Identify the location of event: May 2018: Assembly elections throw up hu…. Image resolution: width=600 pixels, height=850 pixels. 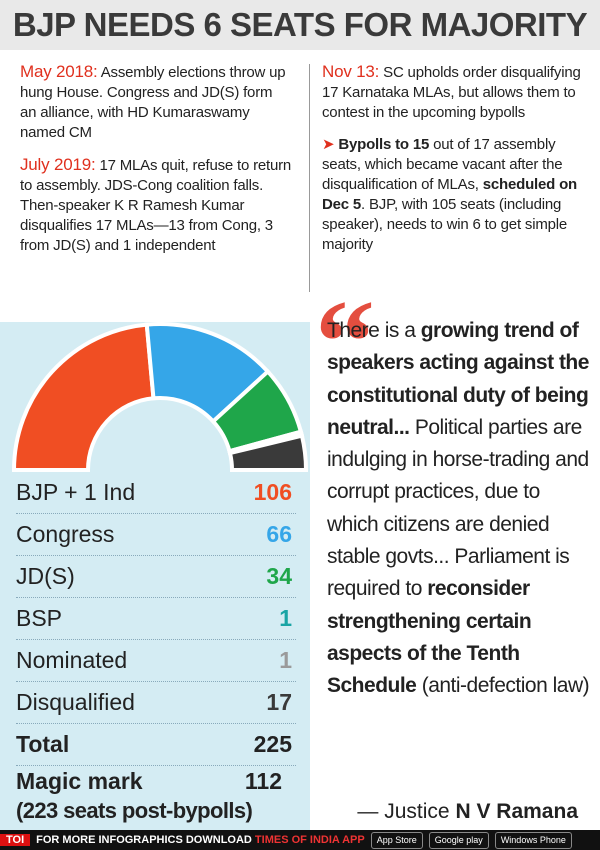
(156, 102).